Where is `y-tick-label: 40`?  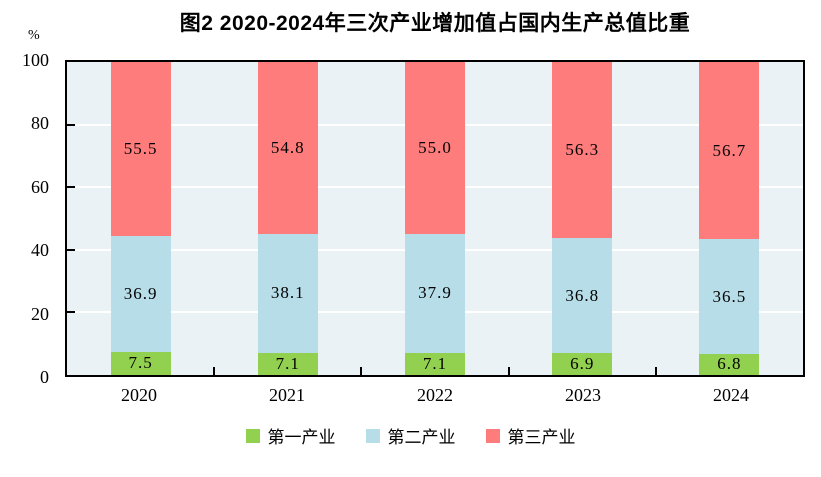
y-tick-label: 40 is located at coordinates (40, 250).